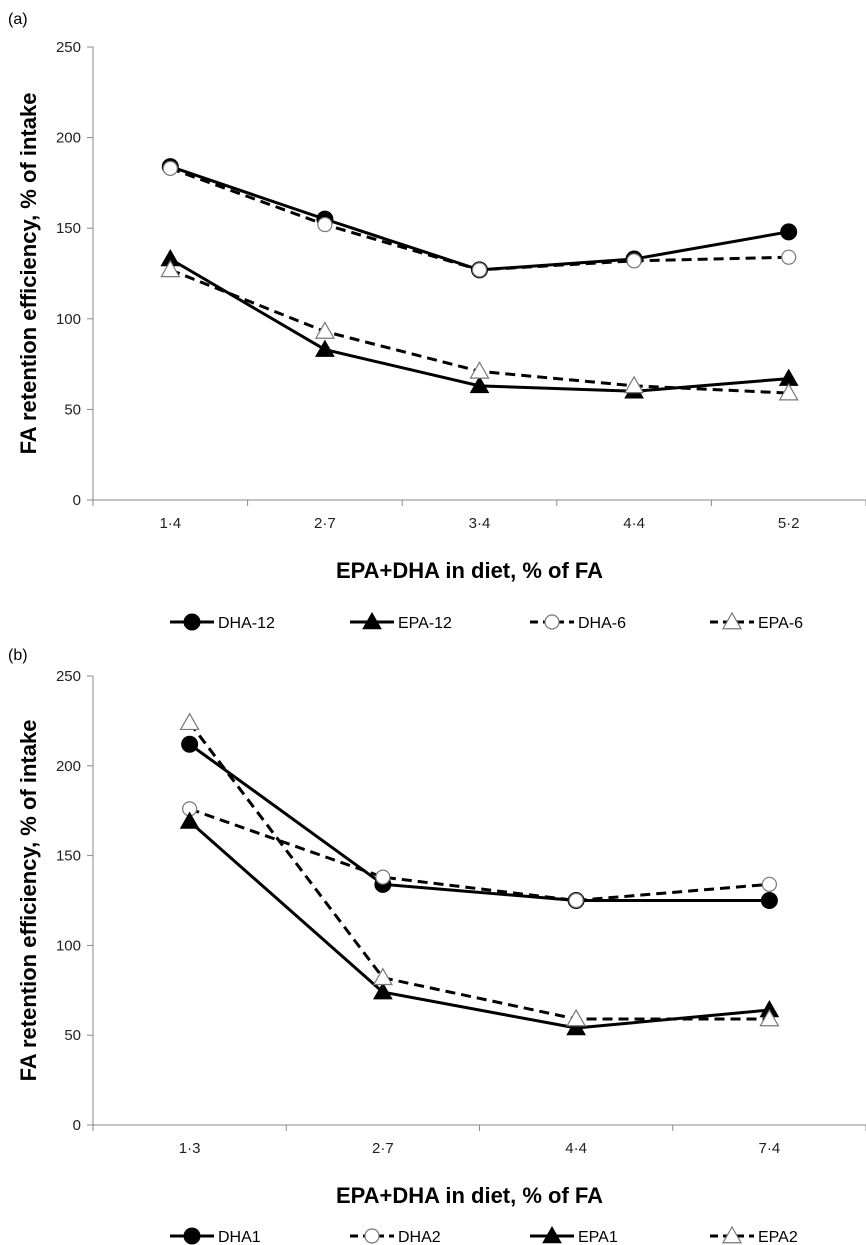 The image size is (866, 1245). I want to click on x-tick-label: 1·3, so click(190, 1148).